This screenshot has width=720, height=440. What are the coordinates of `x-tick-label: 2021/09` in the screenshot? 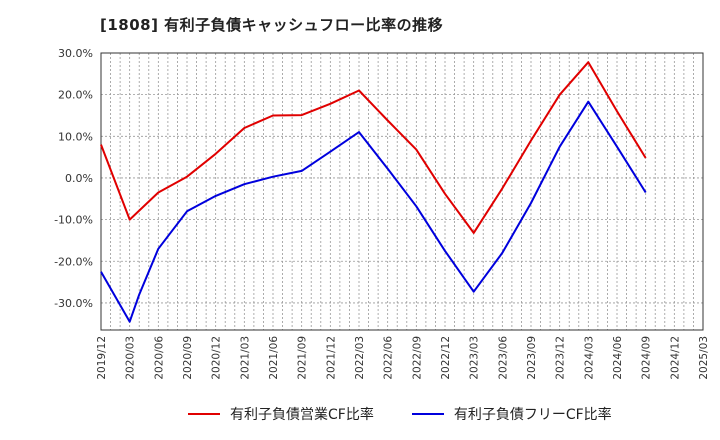 It's located at (303, 358).